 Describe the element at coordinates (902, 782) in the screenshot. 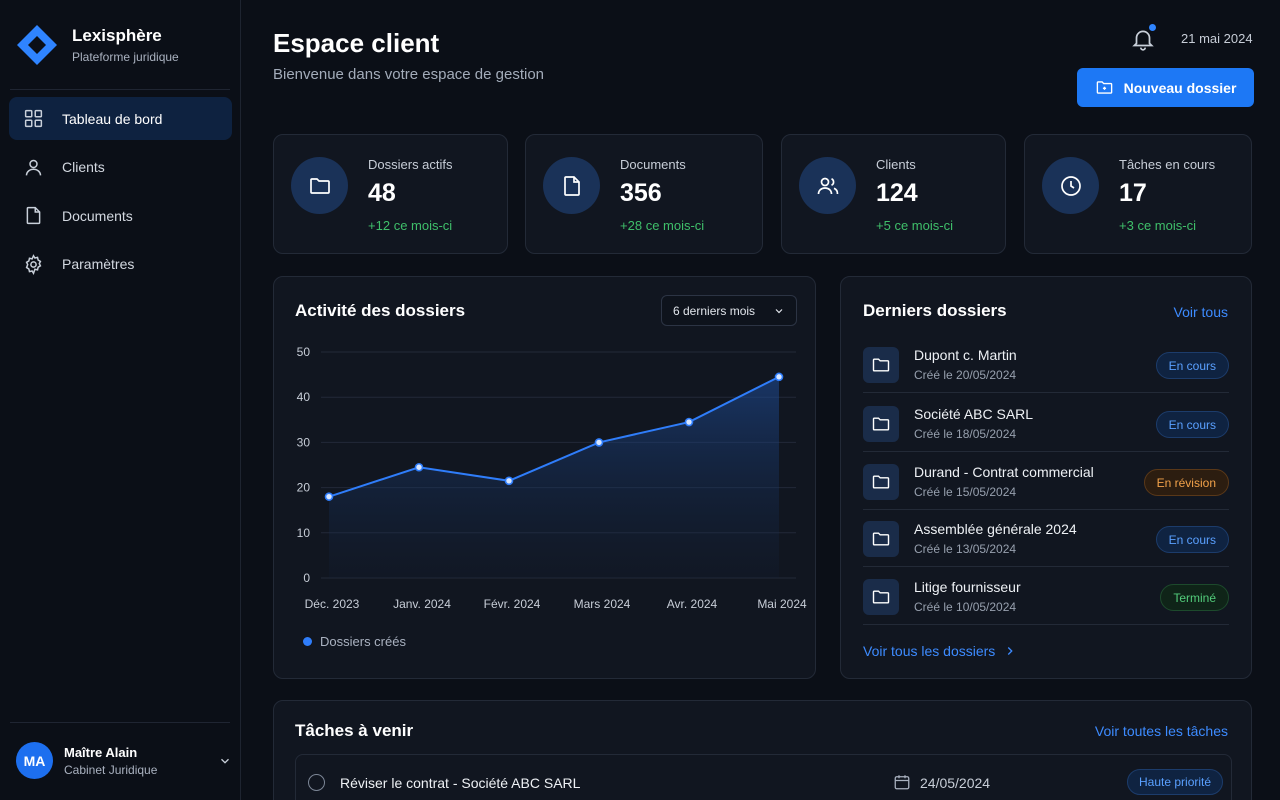

I see `calendar-icon` at that location.